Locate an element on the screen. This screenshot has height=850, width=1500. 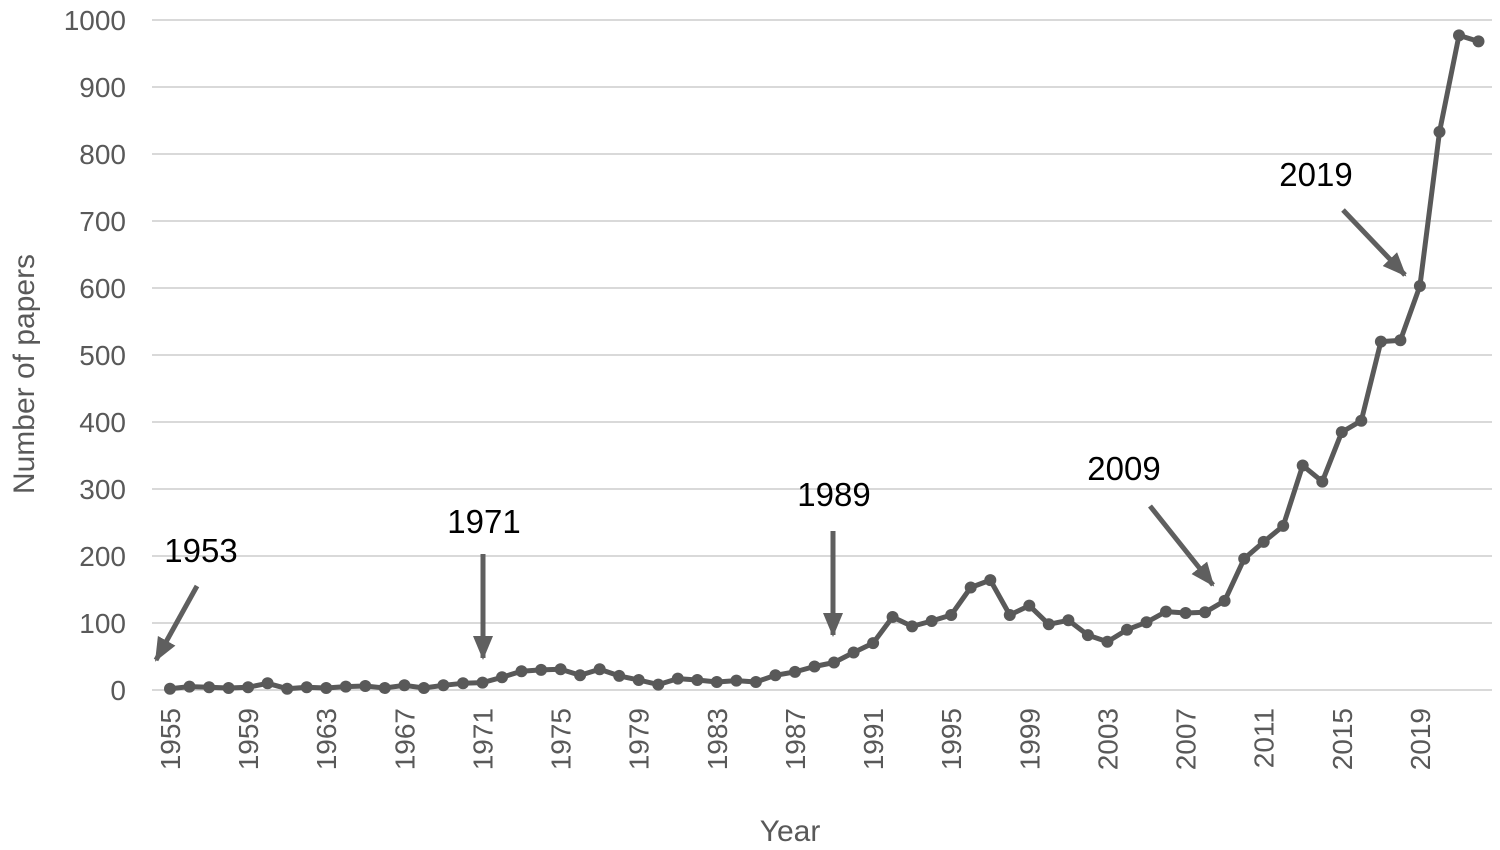
data-point-1959 is located at coordinates (248, 687).